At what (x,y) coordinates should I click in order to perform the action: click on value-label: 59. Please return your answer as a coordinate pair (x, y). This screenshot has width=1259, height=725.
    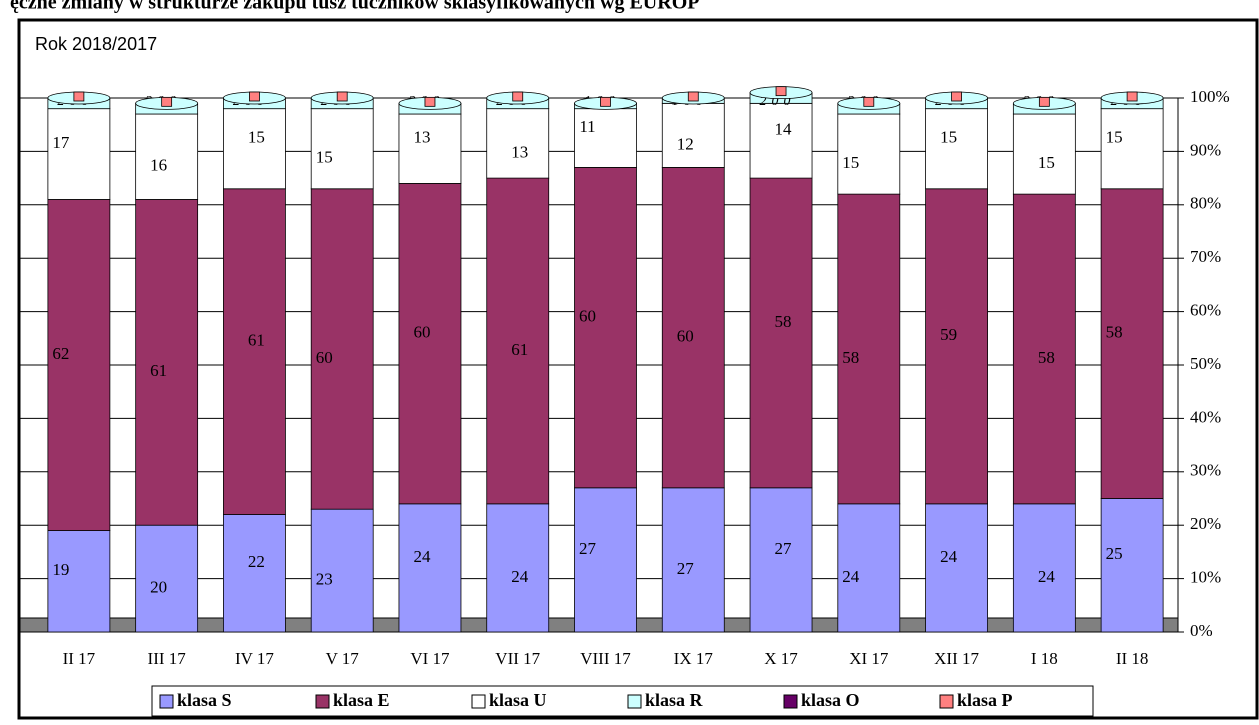
    Looking at the image, I should click on (948, 334).